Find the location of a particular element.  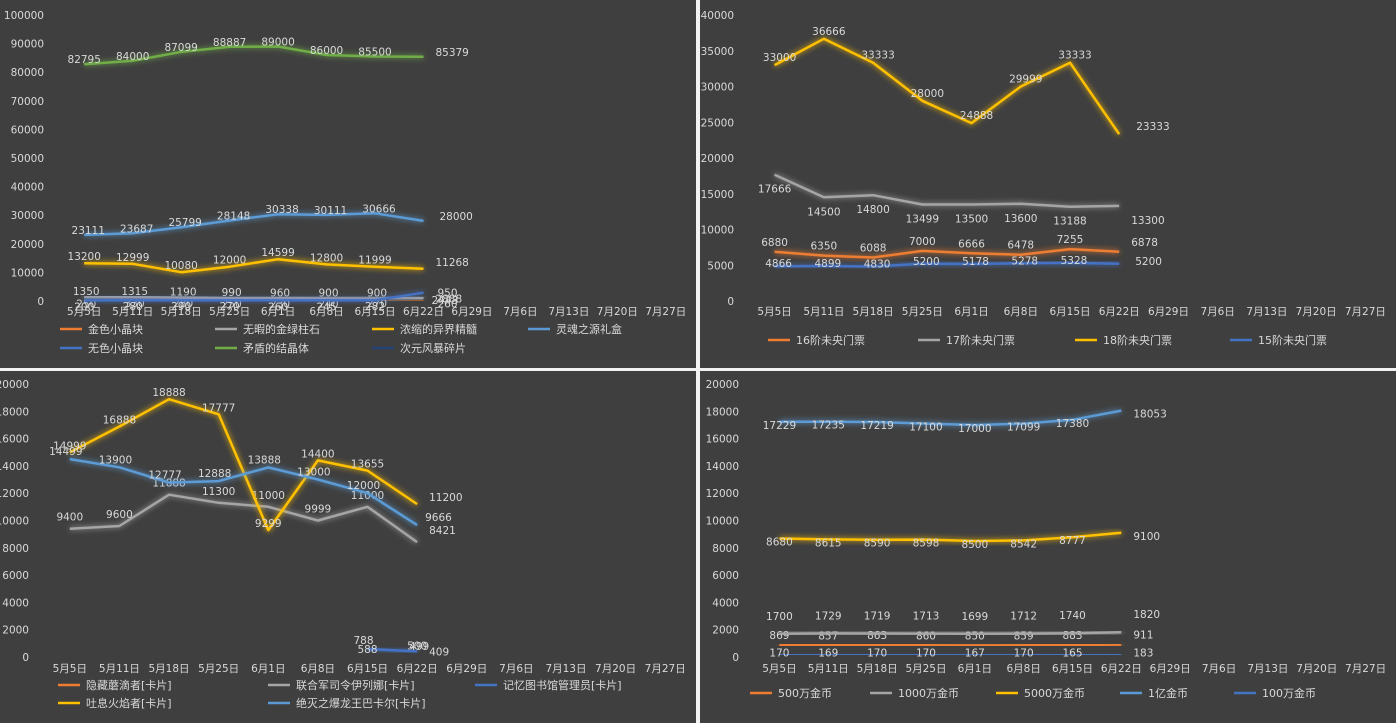

data-label: 17100 is located at coordinates (925, 428).